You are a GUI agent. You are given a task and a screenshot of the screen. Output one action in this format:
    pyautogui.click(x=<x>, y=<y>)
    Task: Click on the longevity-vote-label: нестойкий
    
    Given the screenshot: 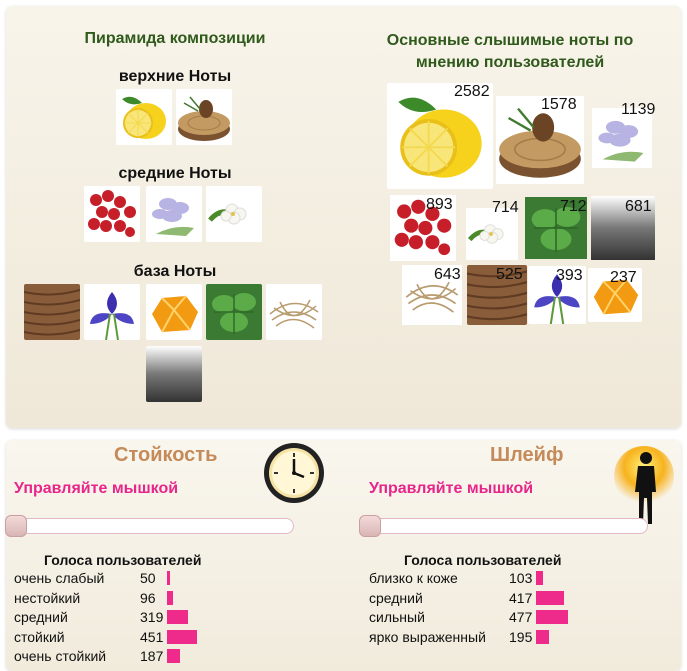 What is the action you would take?
    pyautogui.click(x=47, y=597)
    